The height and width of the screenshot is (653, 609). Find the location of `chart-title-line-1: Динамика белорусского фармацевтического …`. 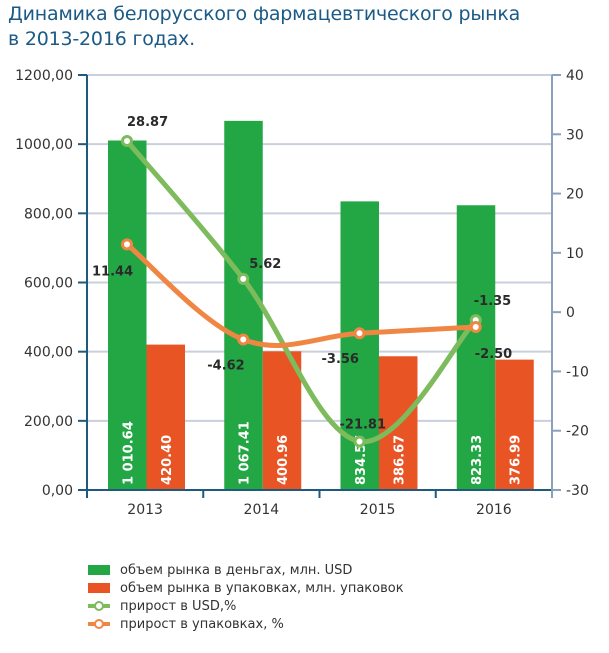

chart-title-line-1: Динамика белорусского фармацевтического … is located at coordinates (264, 14).